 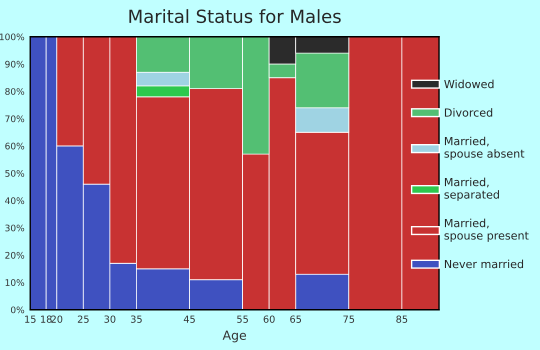 What do you see at coordinates (110, 319) in the screenshot?
I see `x-tick-label: 30` at bounding box center [110, 319].